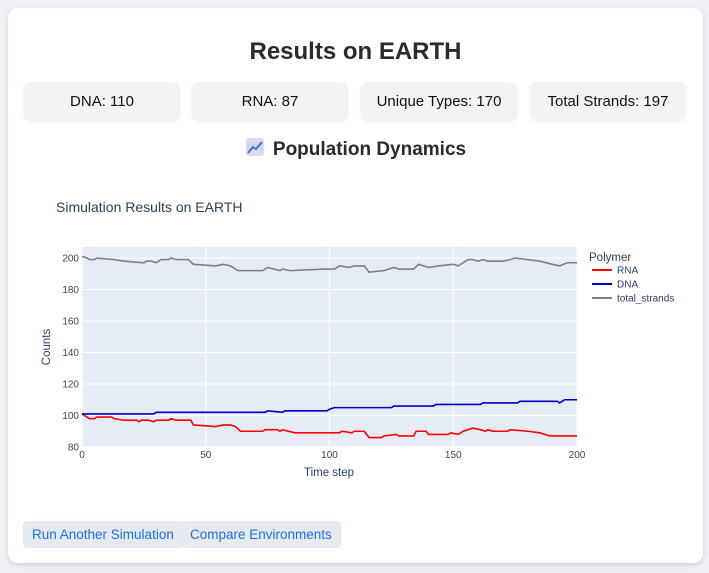 The height and width of the screenshot is (573, 709). Describe the element at coordinates (74, 448) in the screenshot. I see `y-tick-label: 80` at that location.